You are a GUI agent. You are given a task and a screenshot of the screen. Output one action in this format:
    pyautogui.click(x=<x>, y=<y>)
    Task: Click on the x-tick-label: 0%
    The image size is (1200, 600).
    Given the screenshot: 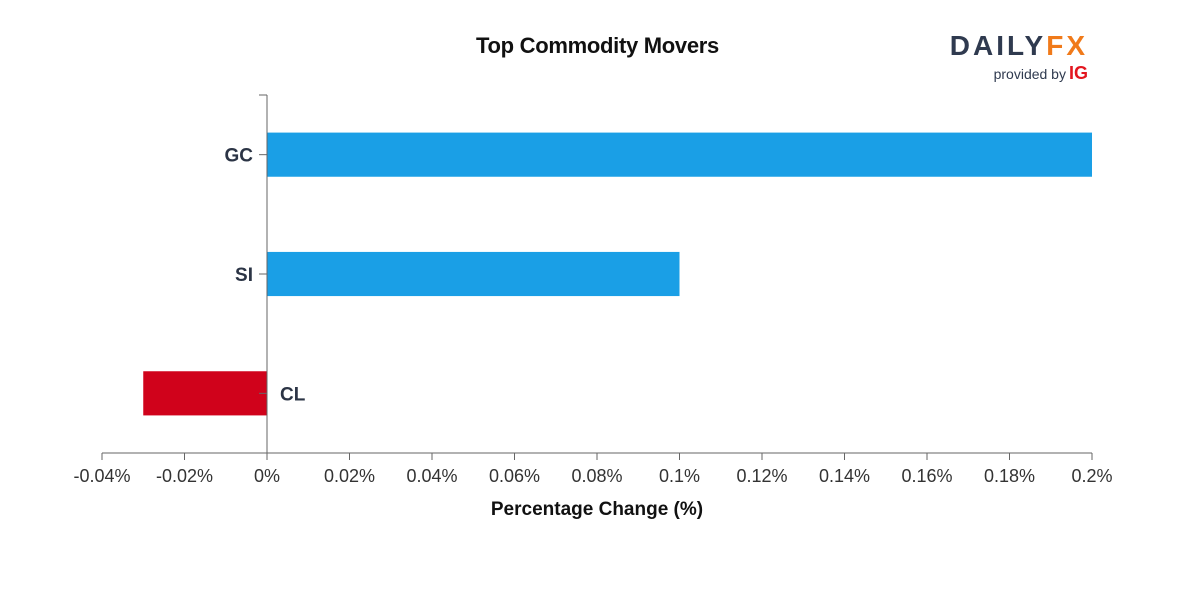 What is the action you would take?
    pyautogui.click(x=267, y=476)
    